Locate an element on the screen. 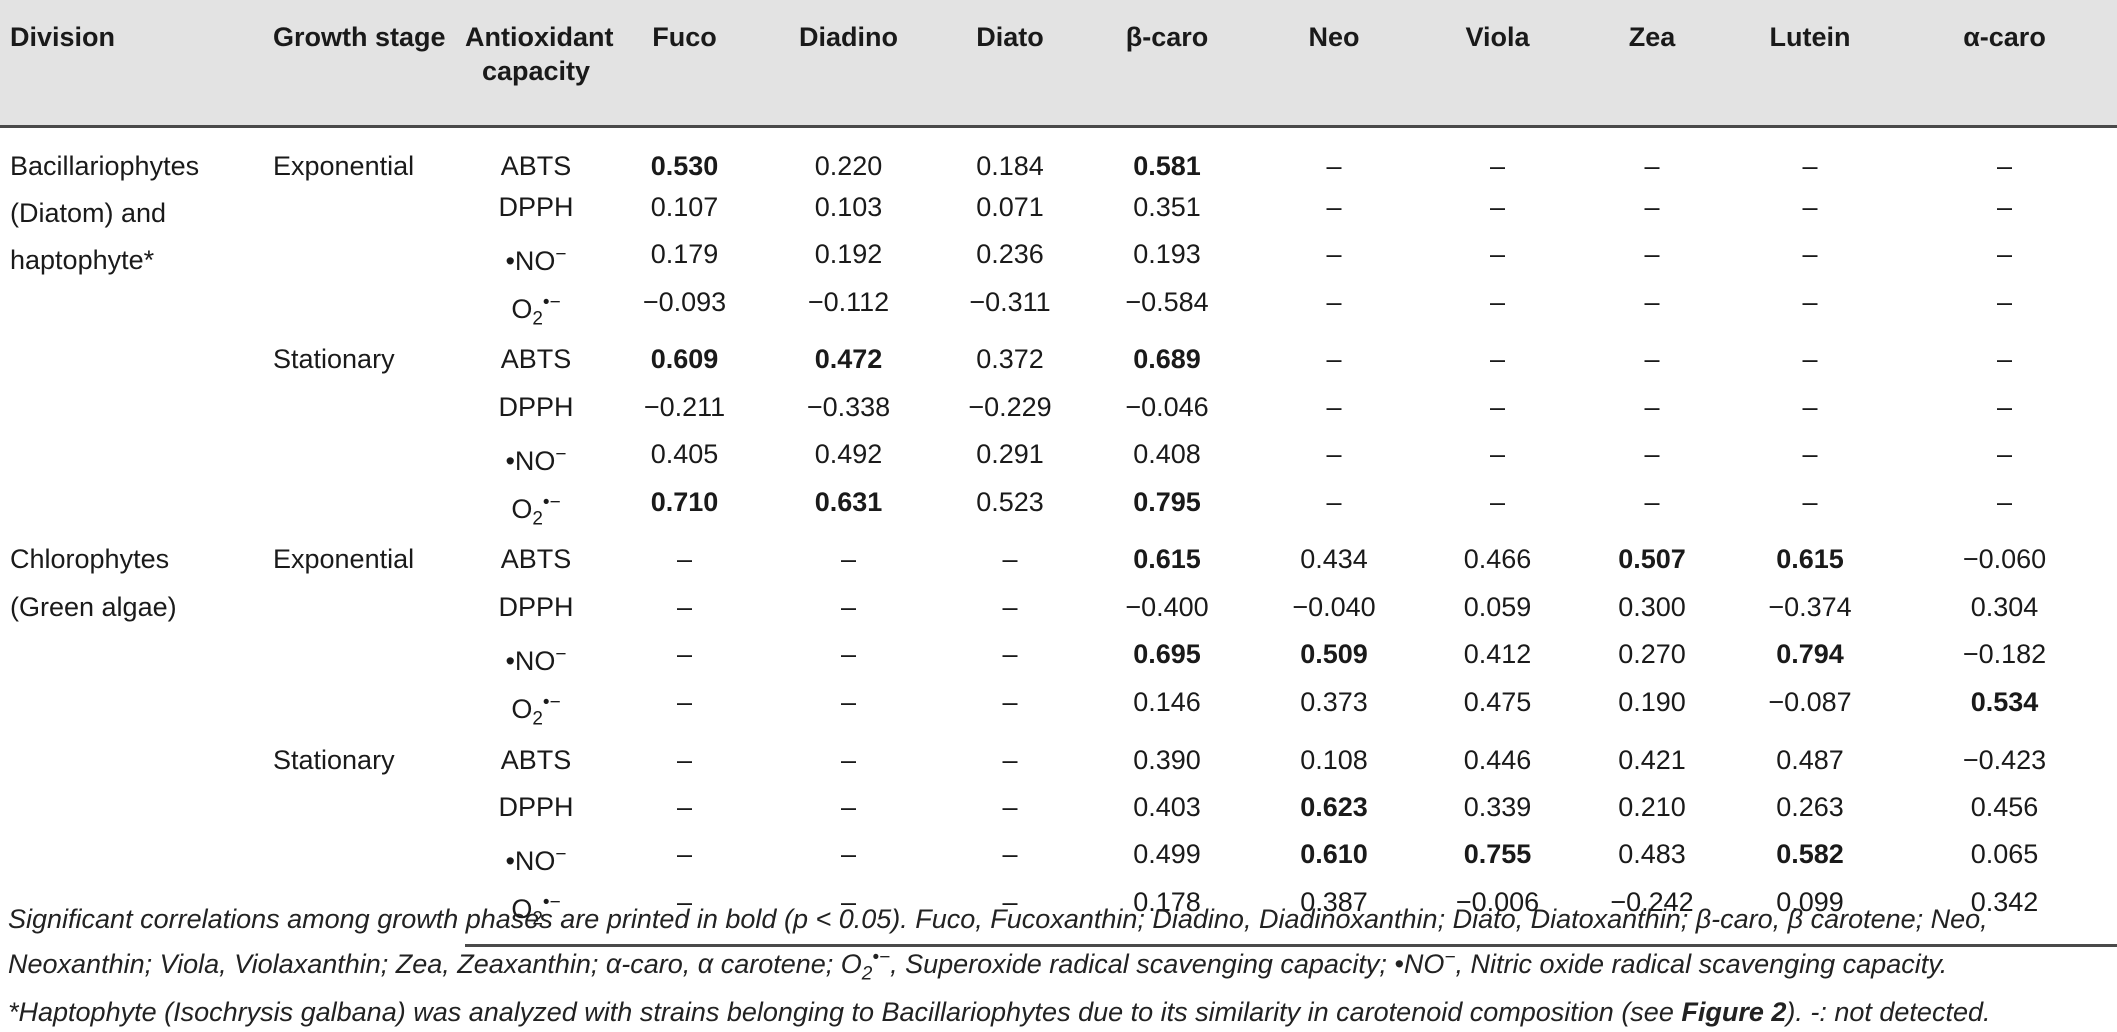  division-line: Bacillariophytes is located at coordinates (105, 165).